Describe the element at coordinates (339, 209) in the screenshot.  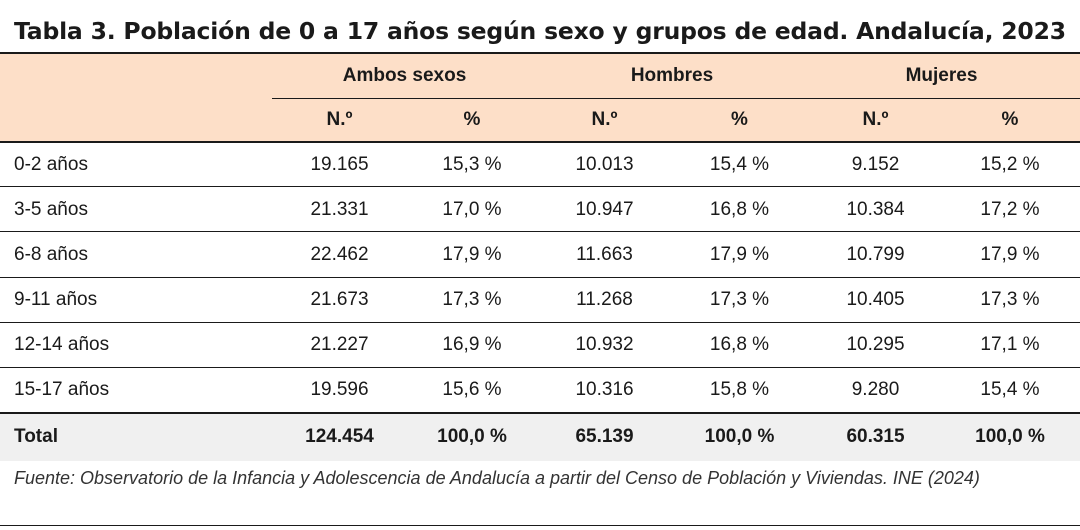
I see `cell-ambos-n: 21.331` at that location.